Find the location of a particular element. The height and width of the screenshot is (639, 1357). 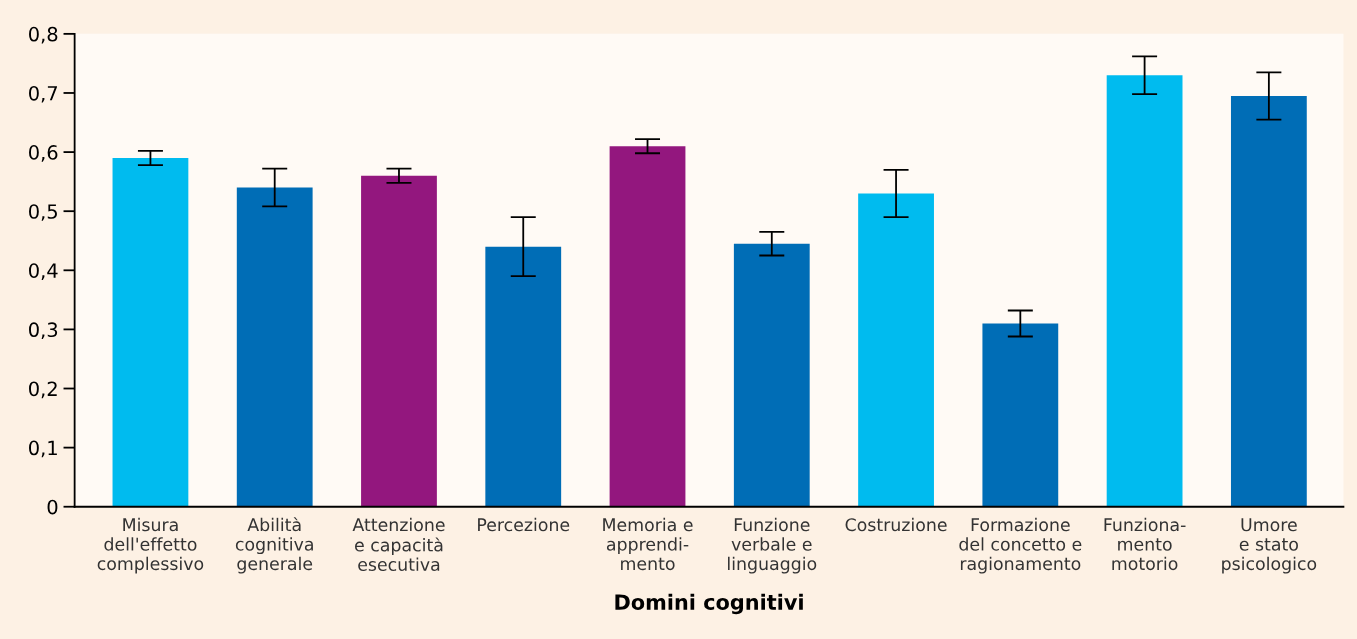

y-tick-label: 0,4 is located at coordinates (43, 271).